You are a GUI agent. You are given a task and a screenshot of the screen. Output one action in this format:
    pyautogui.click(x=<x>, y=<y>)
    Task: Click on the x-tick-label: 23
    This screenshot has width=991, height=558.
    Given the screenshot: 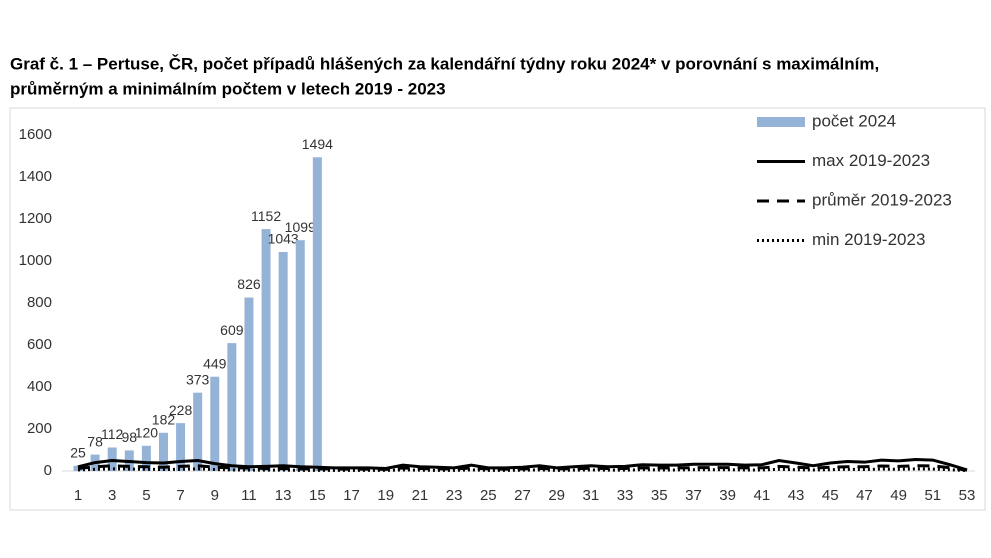 What is the action you would take?
    pyautogui.click(x=454, y=495)
    